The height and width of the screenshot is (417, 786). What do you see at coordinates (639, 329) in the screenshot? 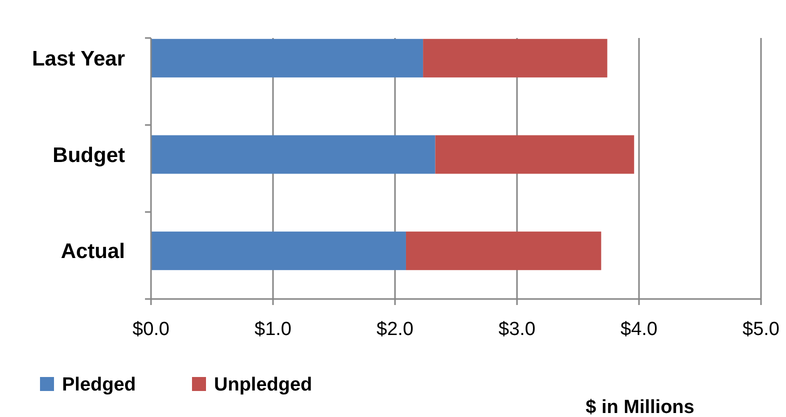
I see `x-tick-label: $4.0` at bounding box center [639, 329].